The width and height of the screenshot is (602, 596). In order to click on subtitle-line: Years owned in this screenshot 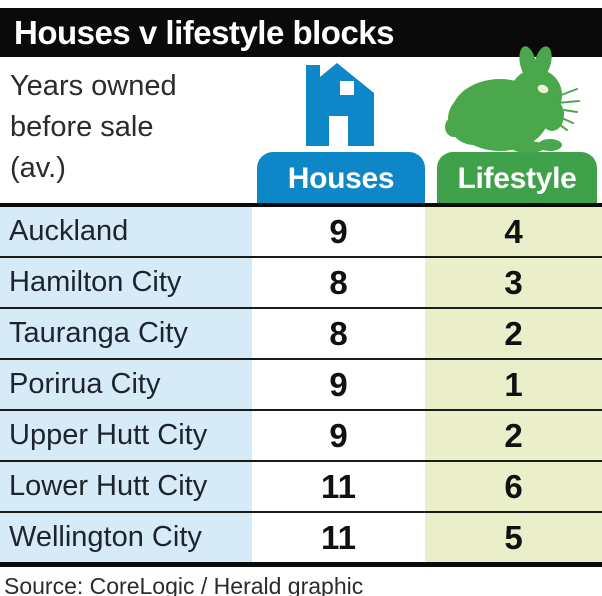, I will do `click(93, 86)`.